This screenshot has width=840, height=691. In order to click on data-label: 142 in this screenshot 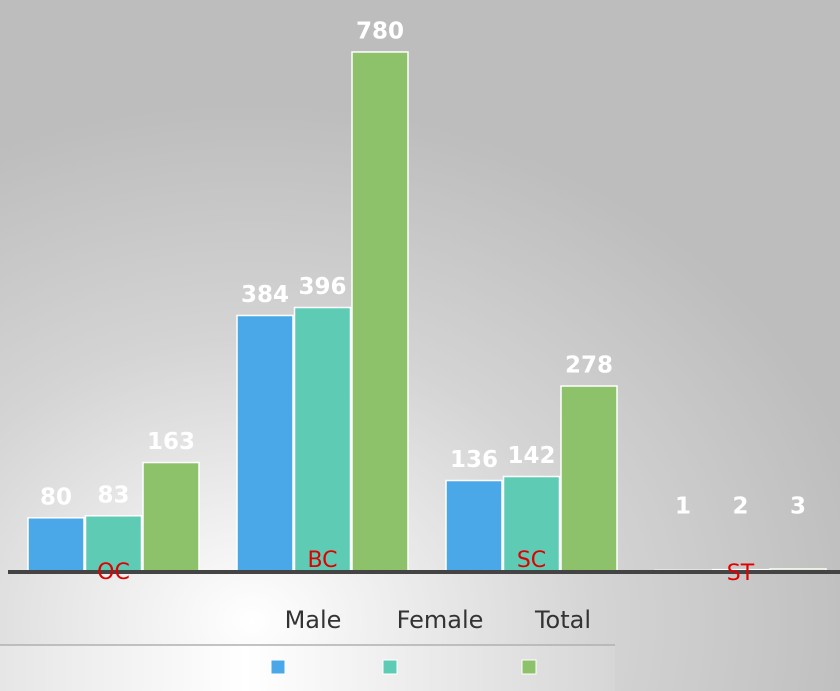, I will do `click(531, 456)`.